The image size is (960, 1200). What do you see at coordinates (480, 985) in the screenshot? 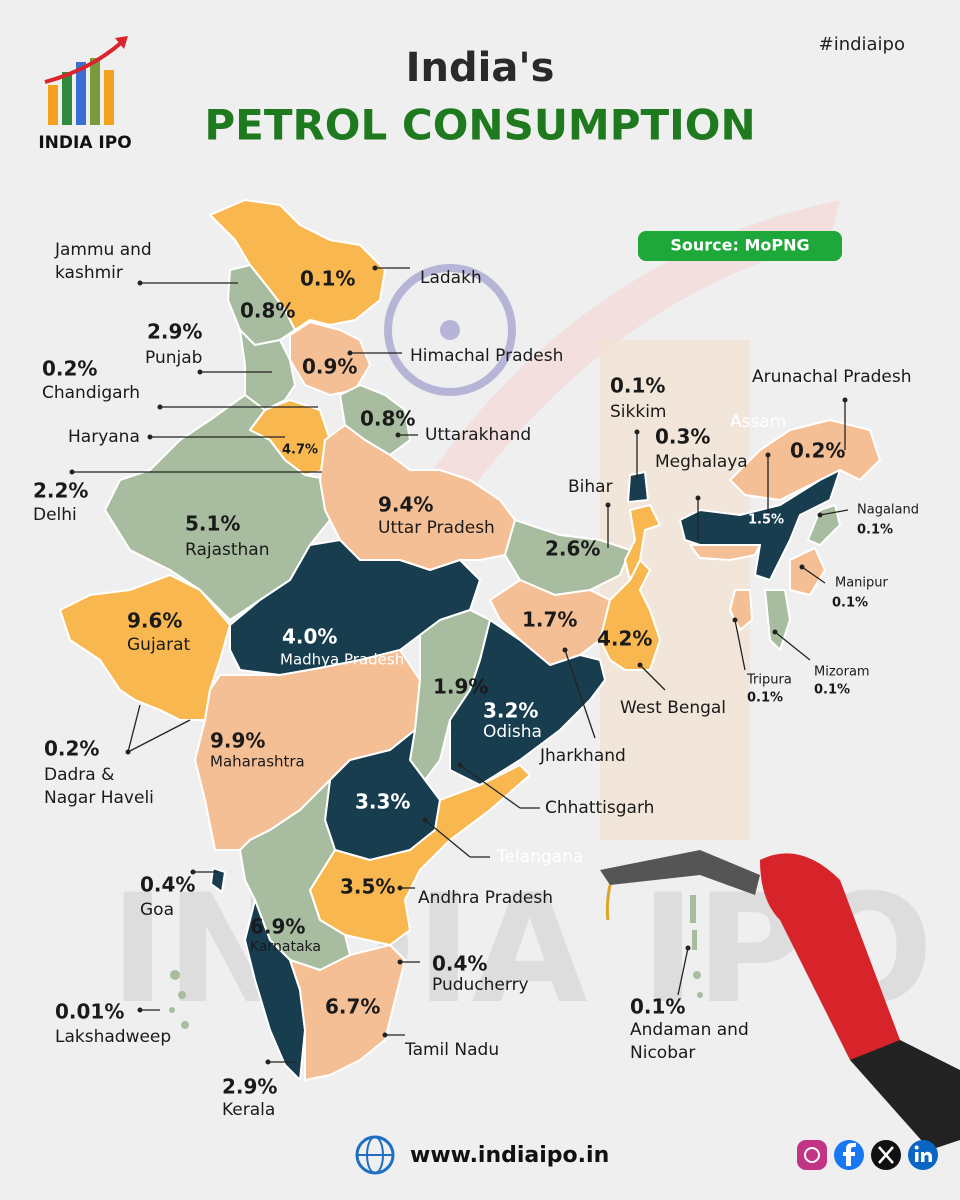
I see `state-name: Puducherry` at bounding box center [480, 985].